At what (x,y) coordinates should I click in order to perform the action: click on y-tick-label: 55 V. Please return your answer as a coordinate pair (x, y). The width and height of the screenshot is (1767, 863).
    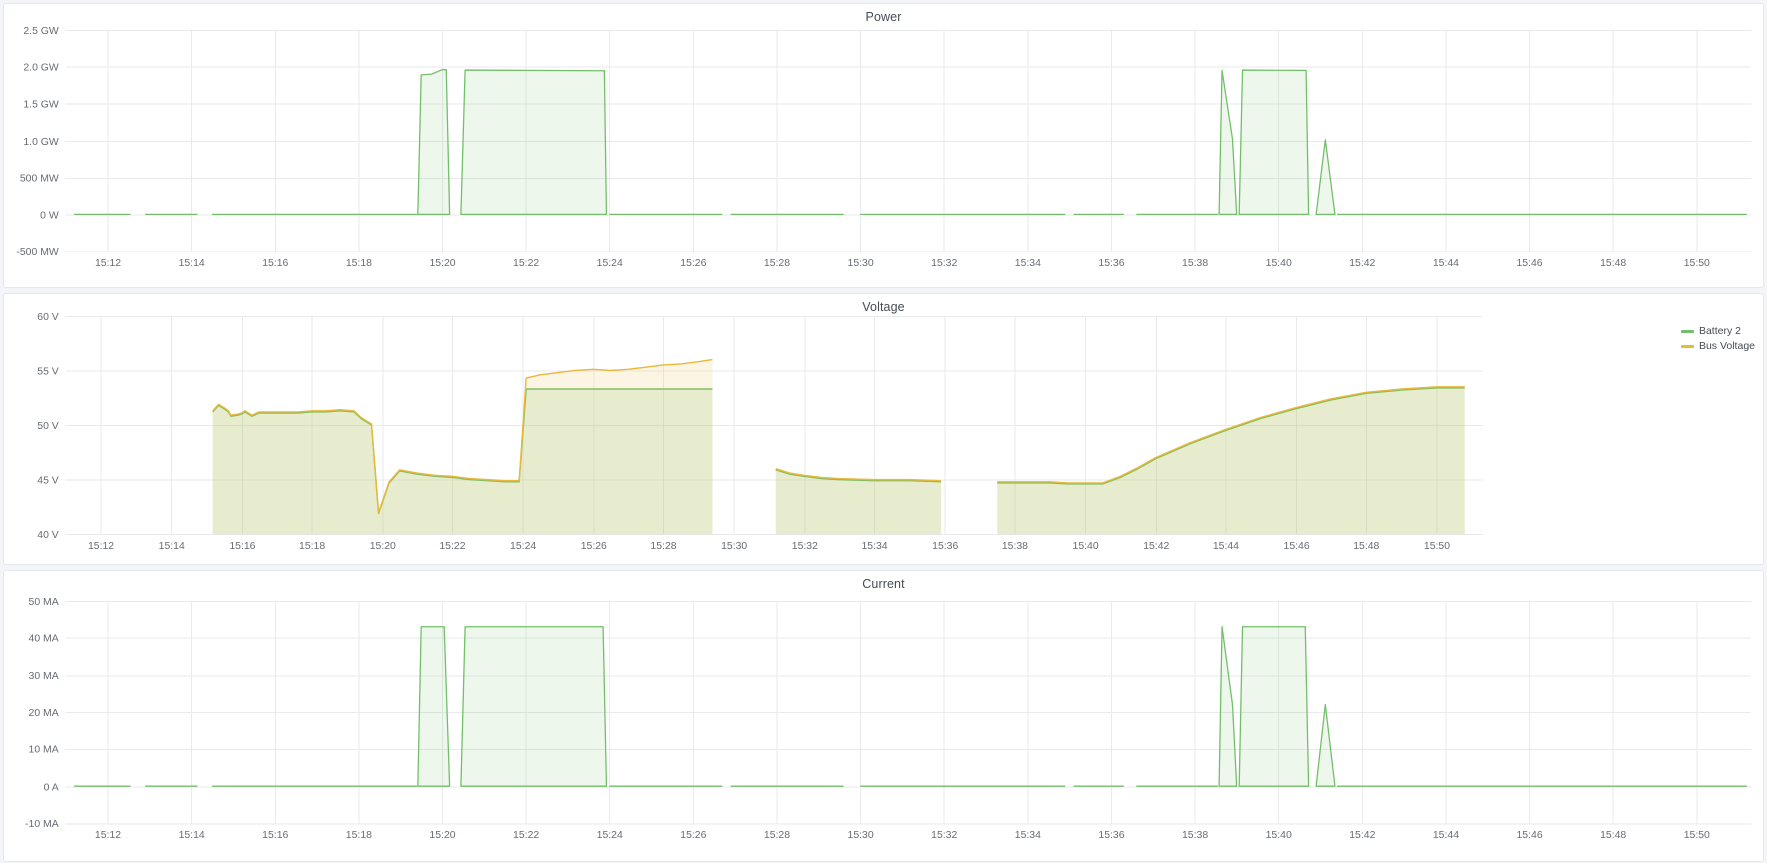
    Looking at the image, I should click on (48, 371).